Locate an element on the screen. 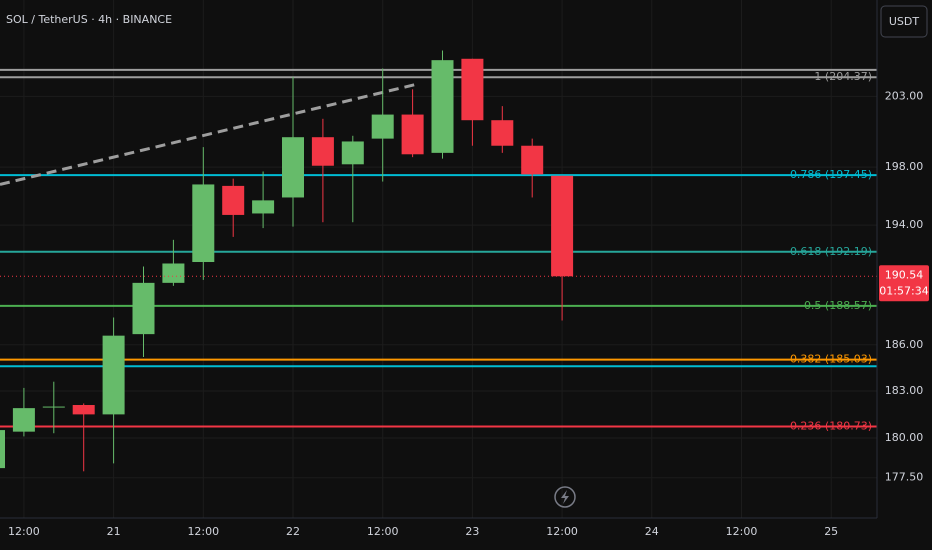  countdown-label: 01:57:34 is located at coordinates (903, 290).